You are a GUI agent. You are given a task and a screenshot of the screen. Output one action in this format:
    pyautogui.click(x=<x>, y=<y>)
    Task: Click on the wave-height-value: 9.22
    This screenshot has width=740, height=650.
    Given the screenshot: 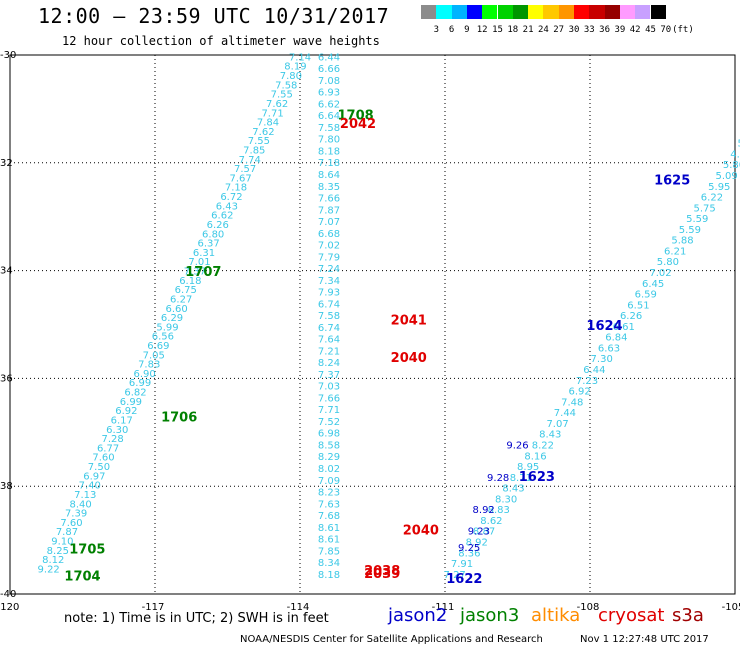 What is the action you would take?
    pyautogui.click(x=49, y=569)
    